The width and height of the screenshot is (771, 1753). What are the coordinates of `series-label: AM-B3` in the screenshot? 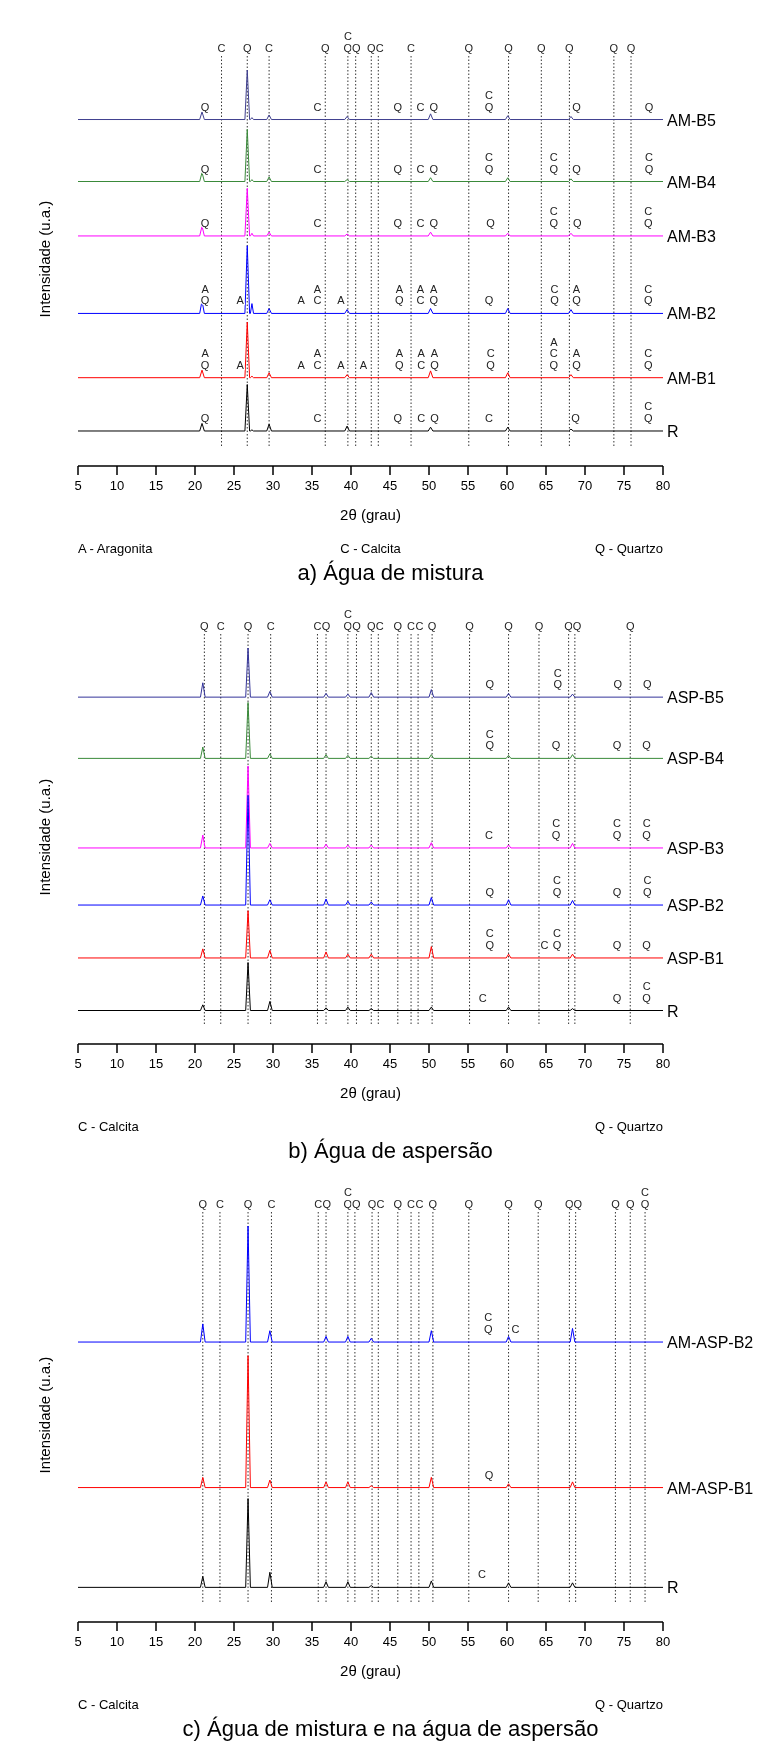 It's located at (691, 236).